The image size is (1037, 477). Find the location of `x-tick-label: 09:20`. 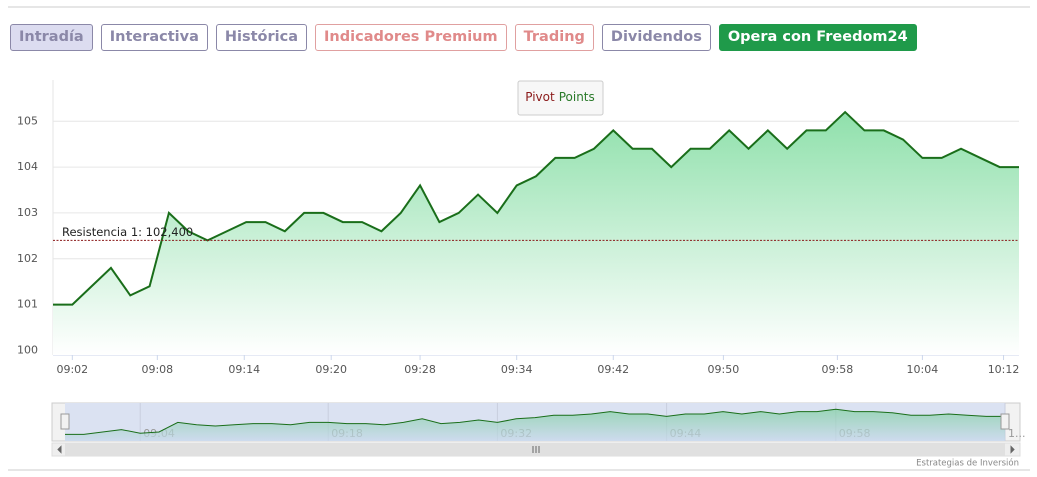

x-tick-label: 09:20 is located at coordinates (331, 369).